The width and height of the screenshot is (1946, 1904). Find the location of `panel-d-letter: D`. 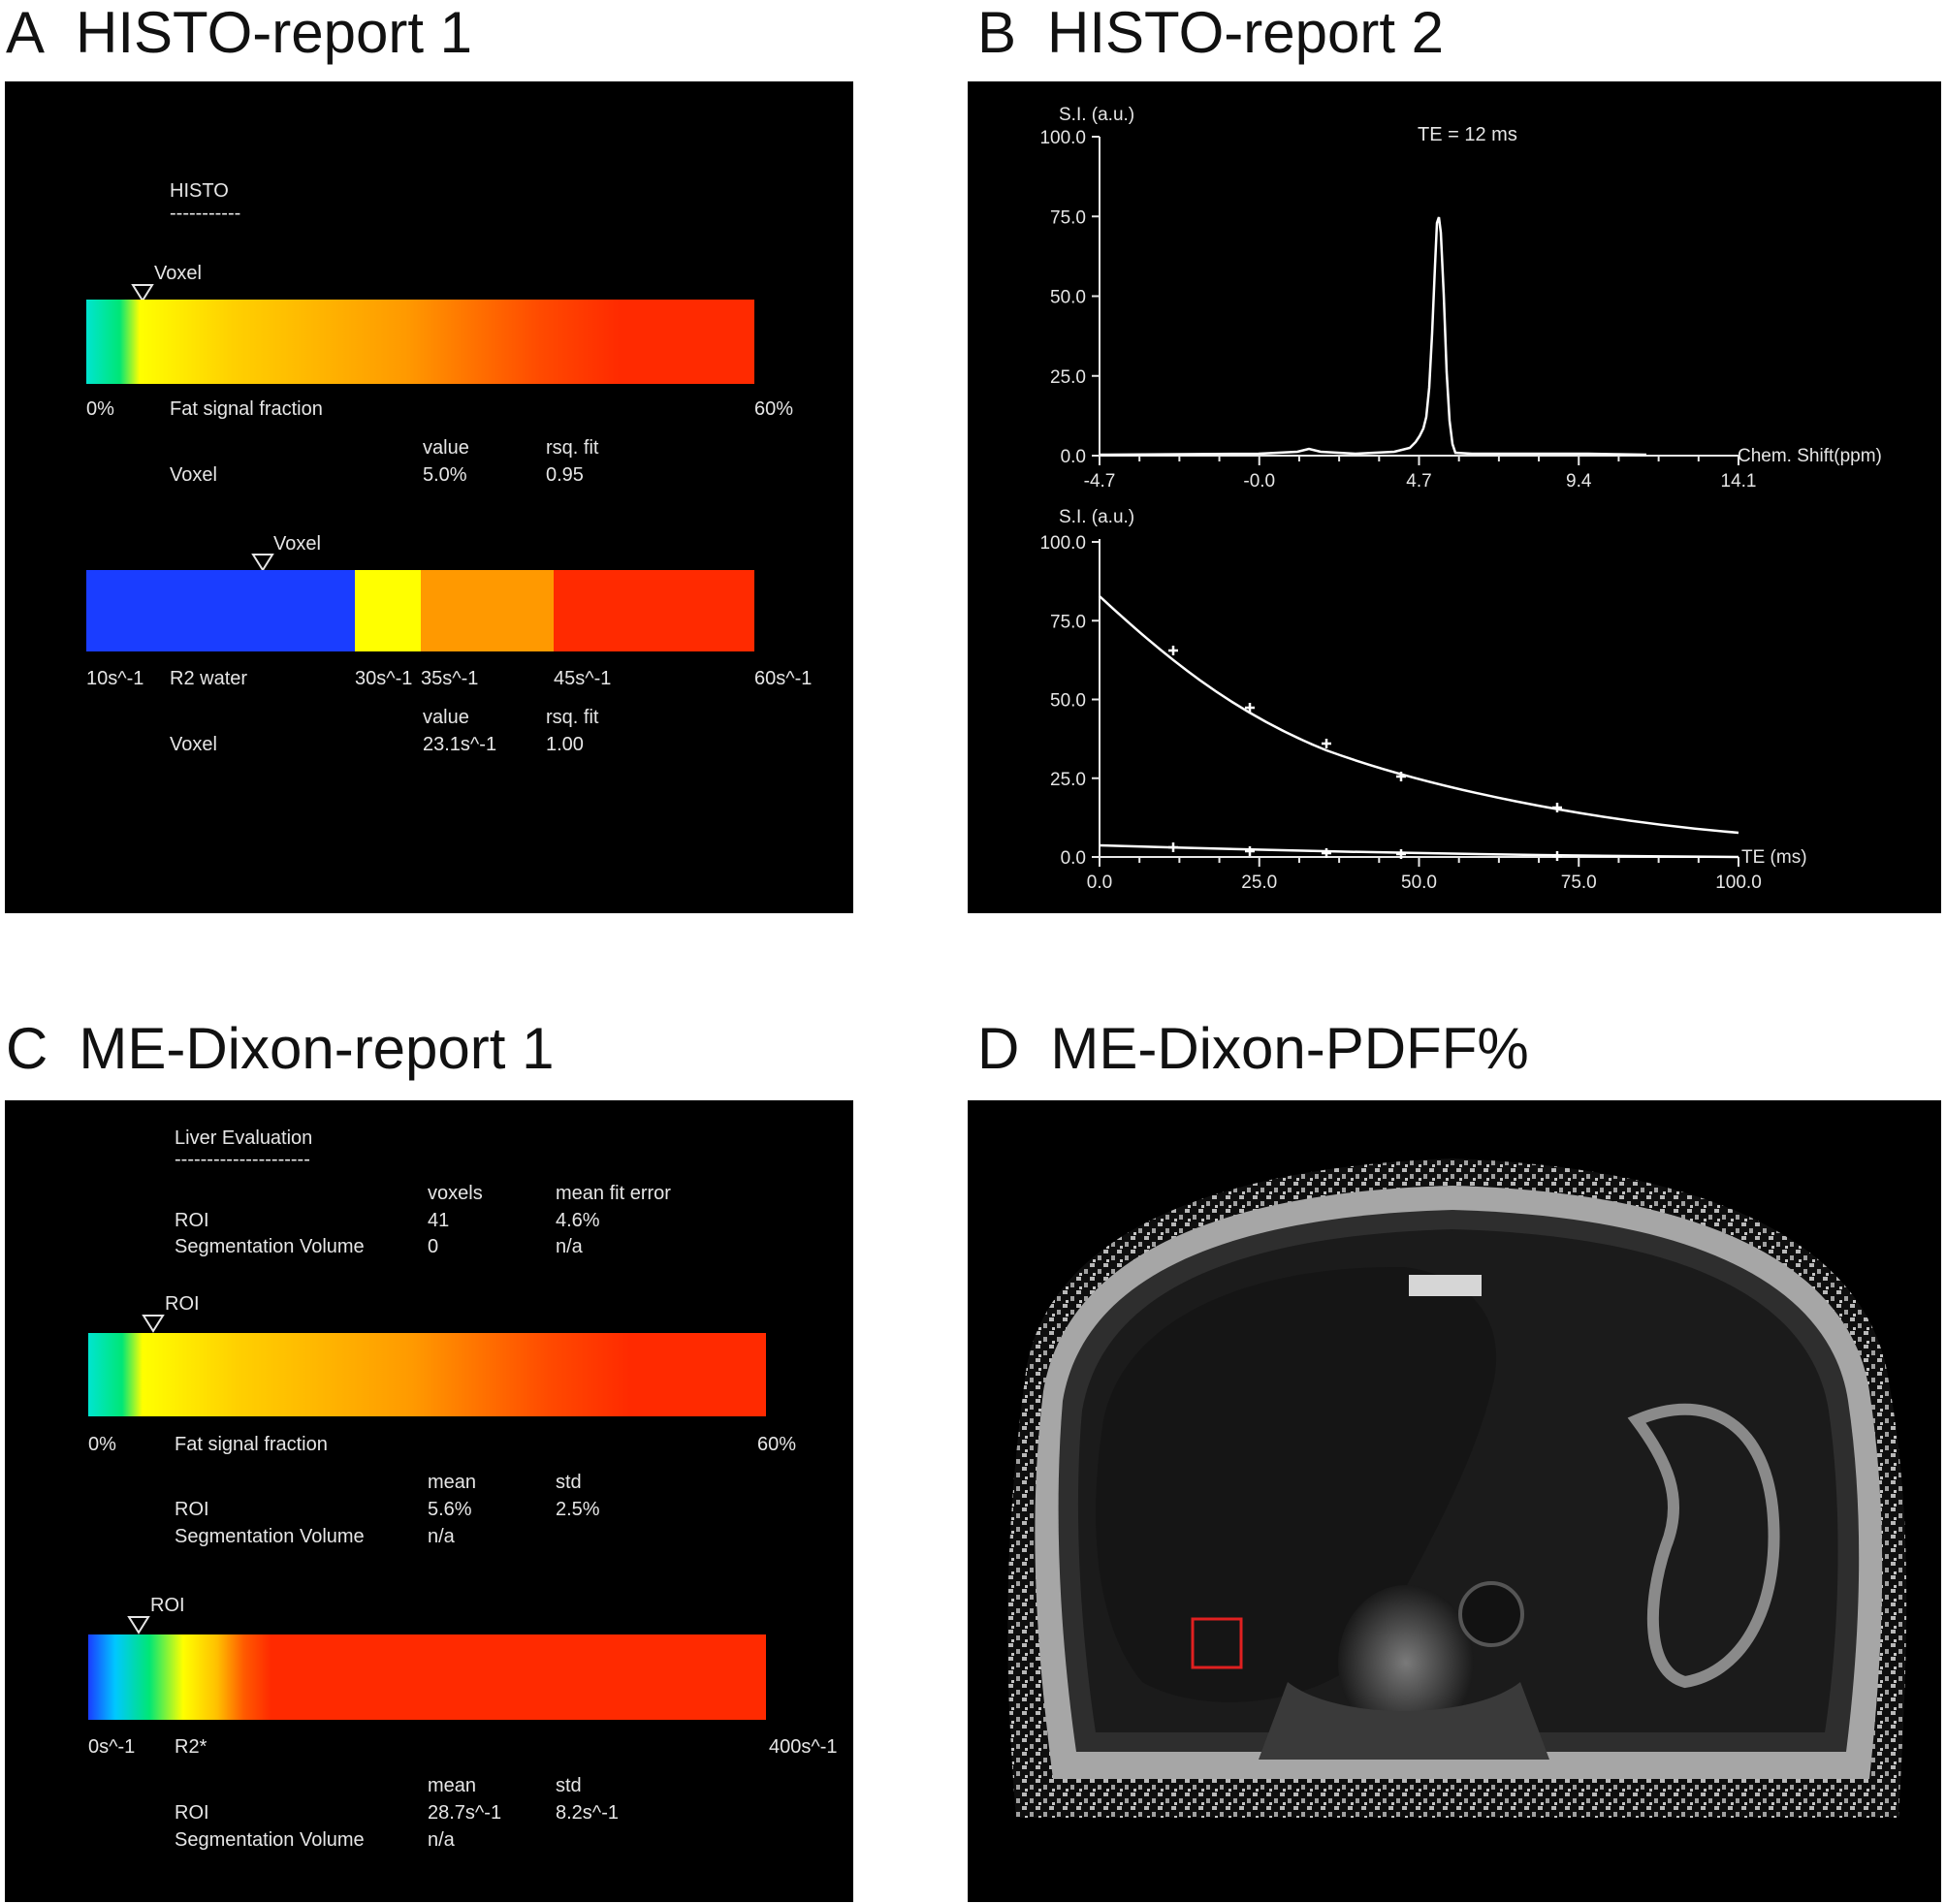

panel-d-letter: D is located at coordinates (998, 1049).